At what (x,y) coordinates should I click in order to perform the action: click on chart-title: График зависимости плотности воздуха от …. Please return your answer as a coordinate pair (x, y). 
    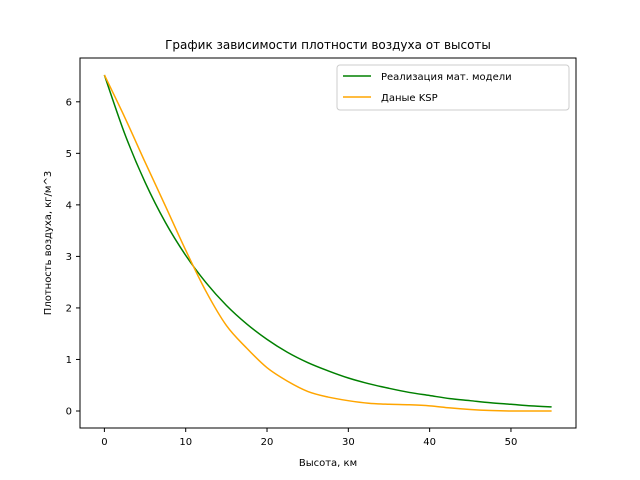
    Looking at the image, I should click on (328, 45).